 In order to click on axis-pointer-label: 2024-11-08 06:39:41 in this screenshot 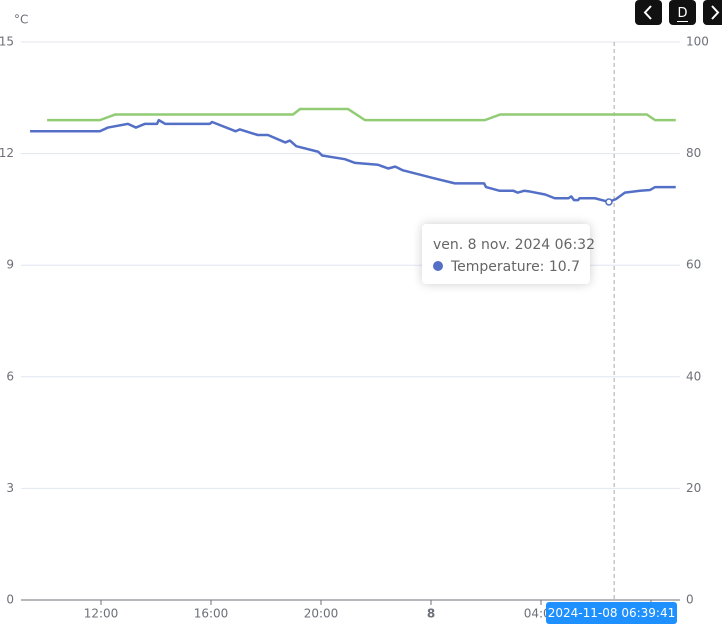, I will do `click(611, 613)`.